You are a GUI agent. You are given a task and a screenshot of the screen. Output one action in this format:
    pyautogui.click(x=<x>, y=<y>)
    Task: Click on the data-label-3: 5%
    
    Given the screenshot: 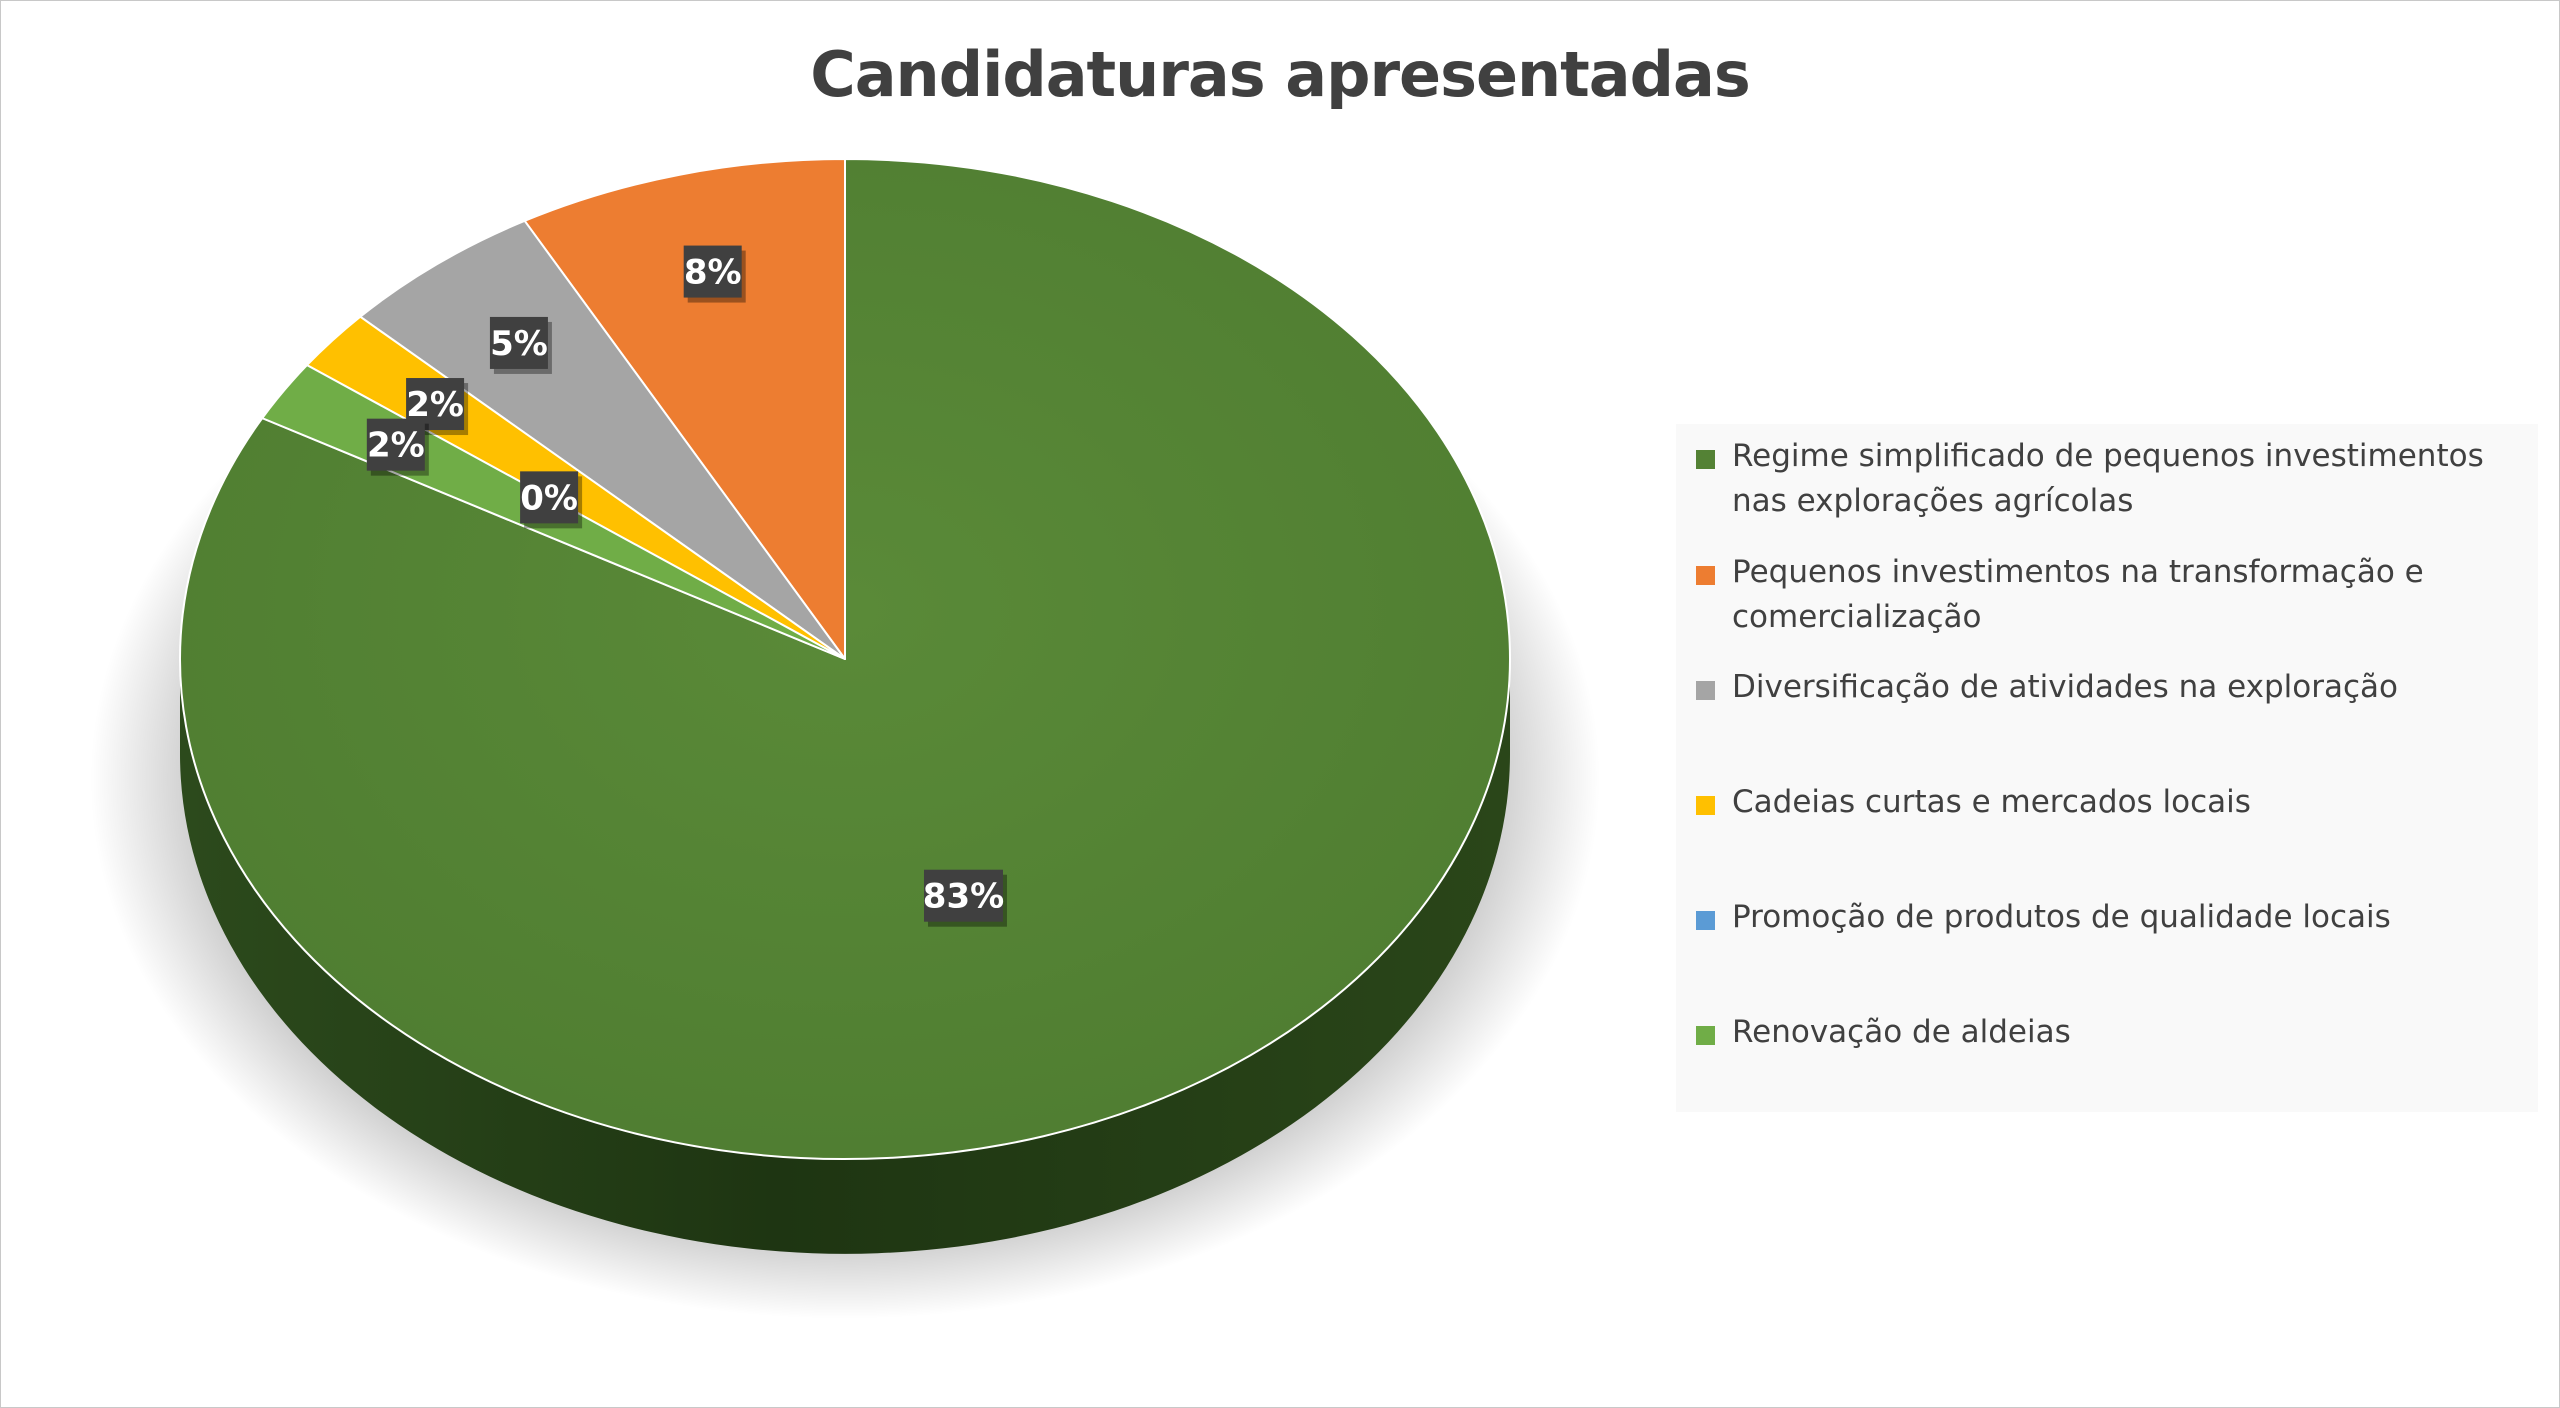 What is the action you would take?
    pyautogui.click(x=519, y=344)
    